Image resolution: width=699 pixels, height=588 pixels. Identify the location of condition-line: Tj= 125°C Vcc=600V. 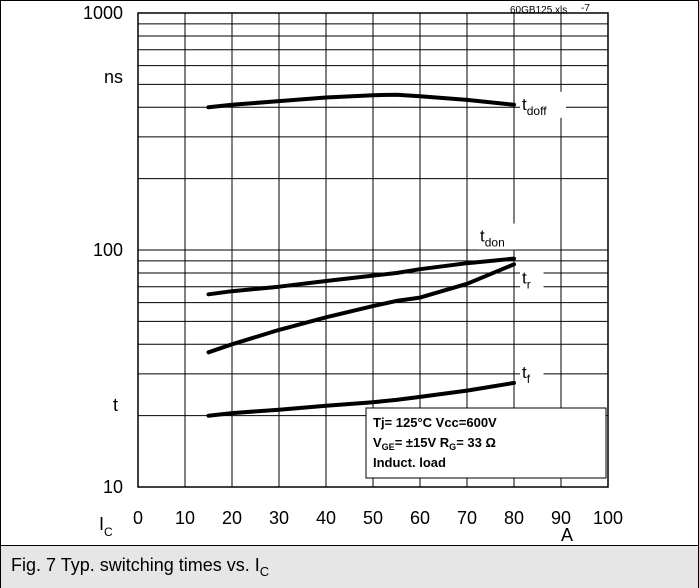
(435, 422).